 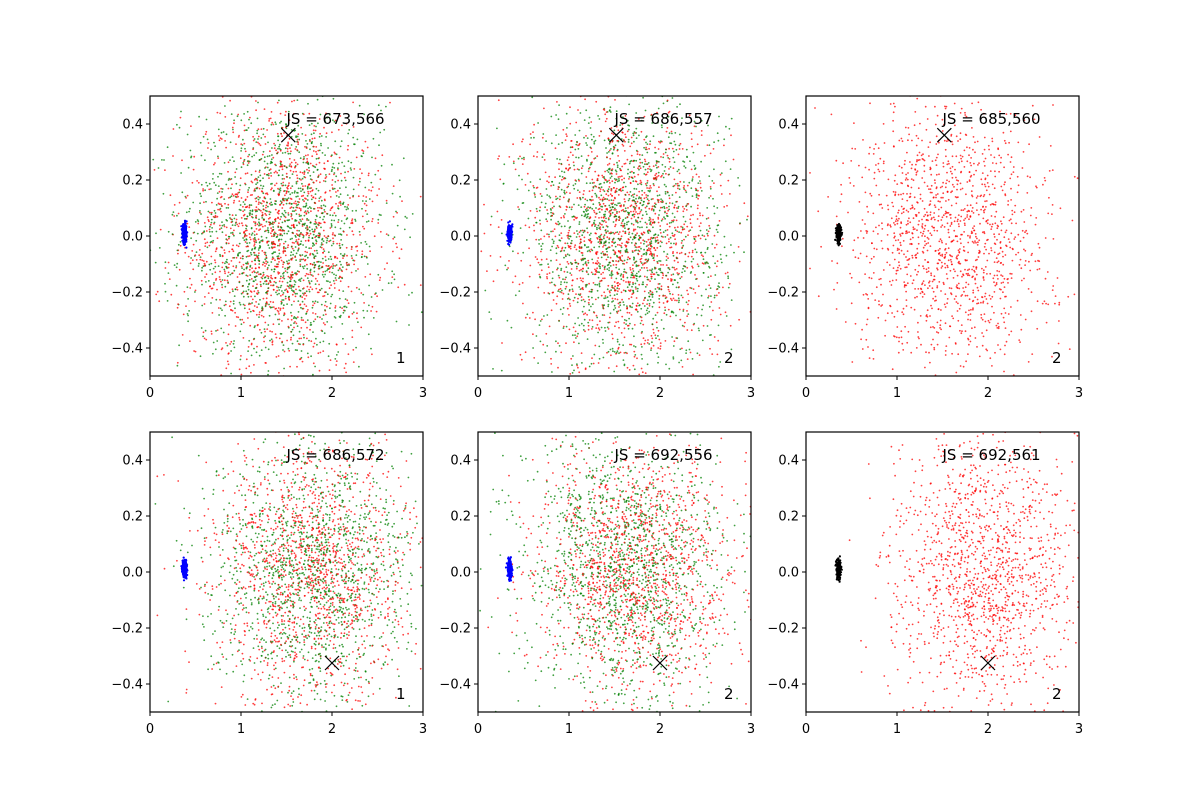 What do you see at coordinates (183, 242) in the screenshot?
I see `cluster-point` at bounding box center [183, 242].